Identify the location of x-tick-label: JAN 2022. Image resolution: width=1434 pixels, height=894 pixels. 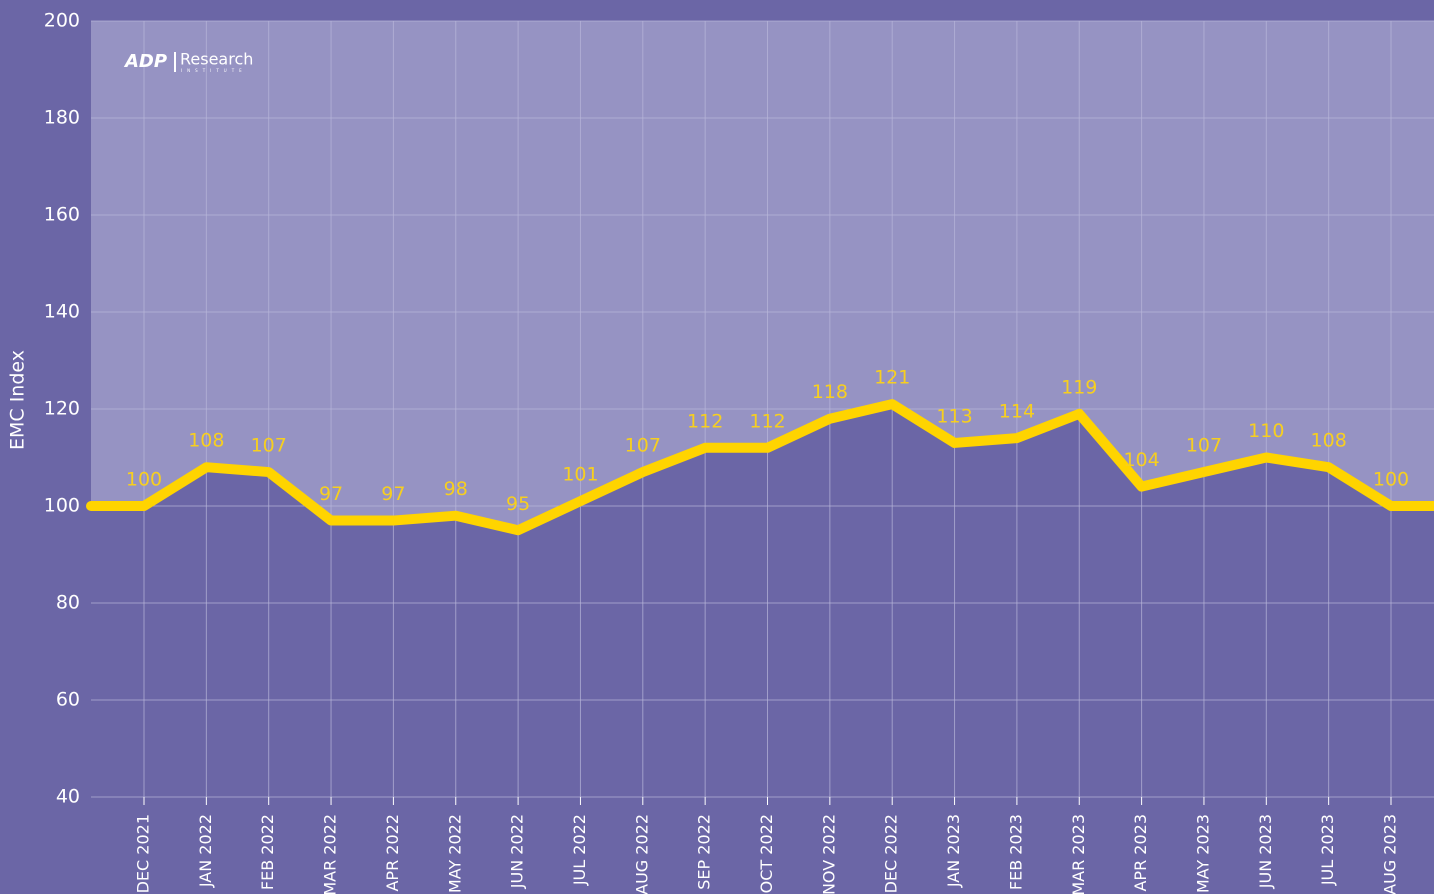
(205, 851).